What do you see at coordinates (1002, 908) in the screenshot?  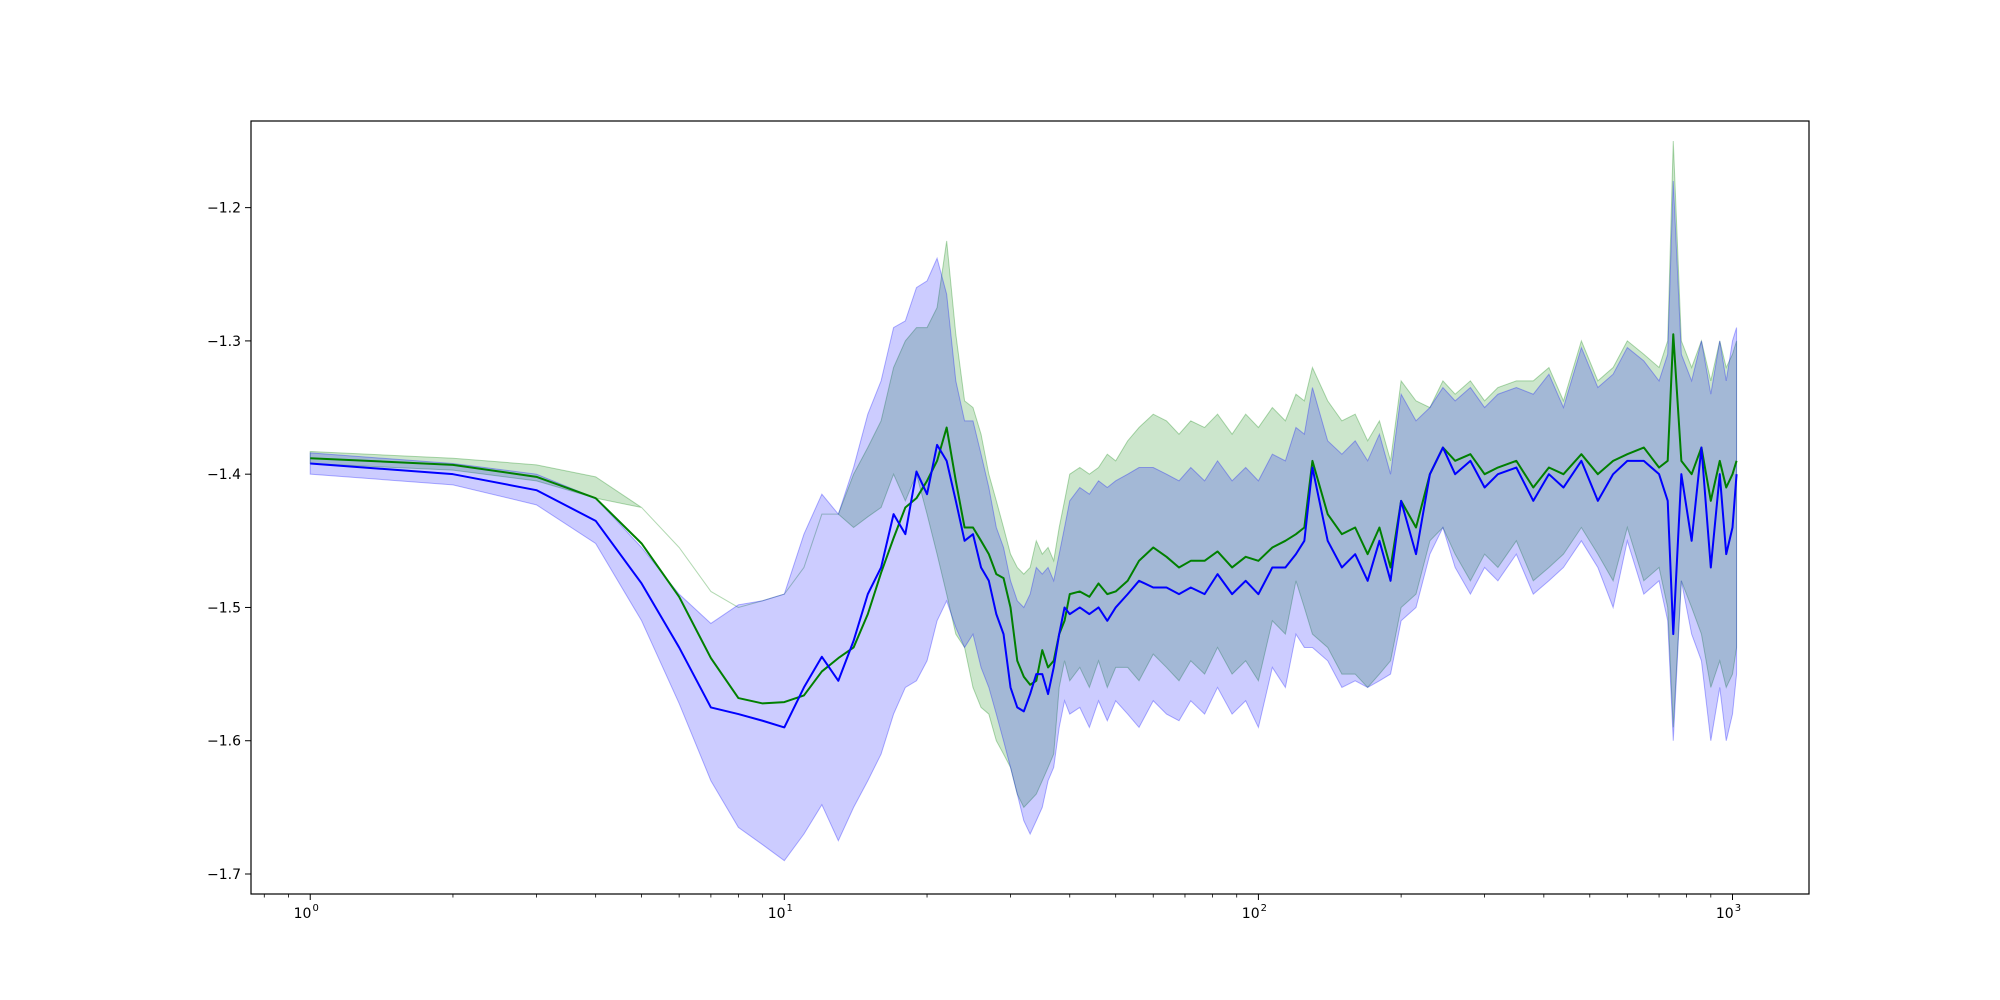 I see `x-axis: 10⁰ 10¹ 10² 10³` at bounding box center [1002, 908].